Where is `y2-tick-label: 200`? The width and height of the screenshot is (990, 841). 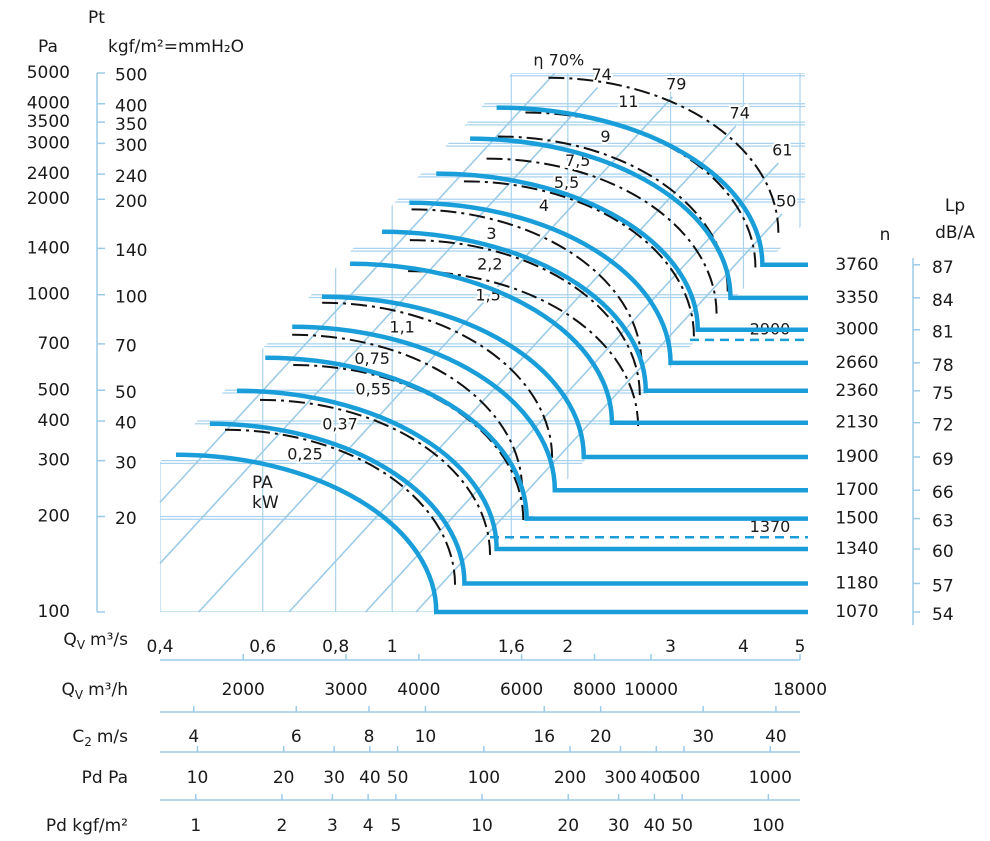 y2-tick-label: 200 is located at coordinates (131, 202).